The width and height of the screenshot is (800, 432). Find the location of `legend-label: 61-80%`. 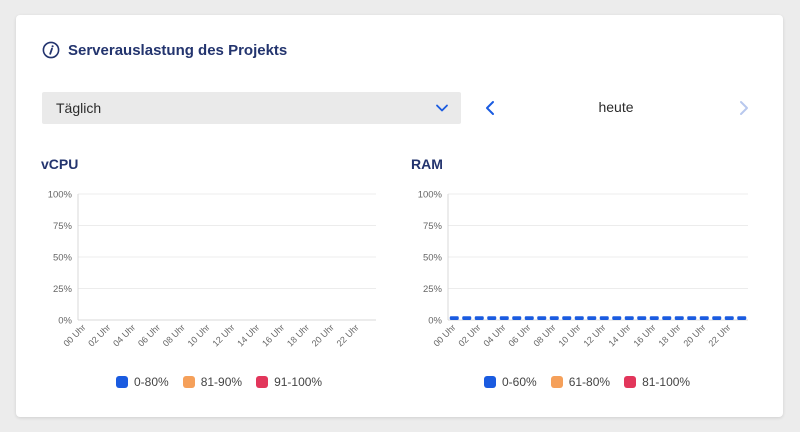

legend-label: 61-80% is located at coordinates (589, 382).